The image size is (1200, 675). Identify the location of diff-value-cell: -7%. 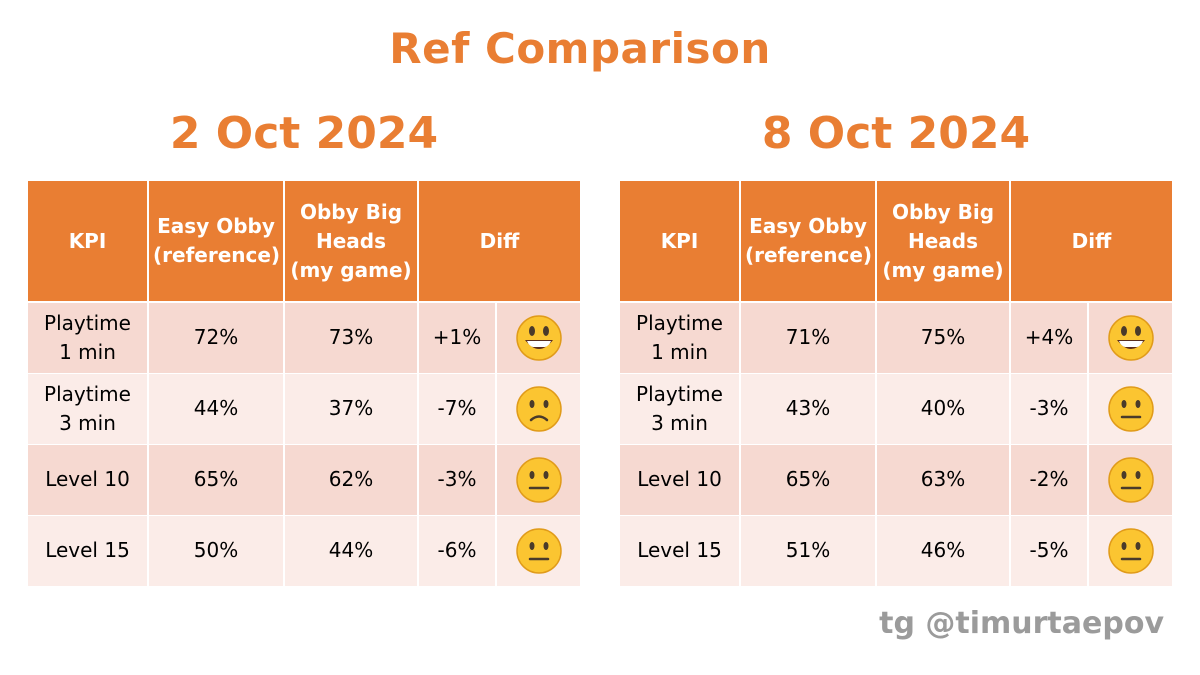
(457, 409).